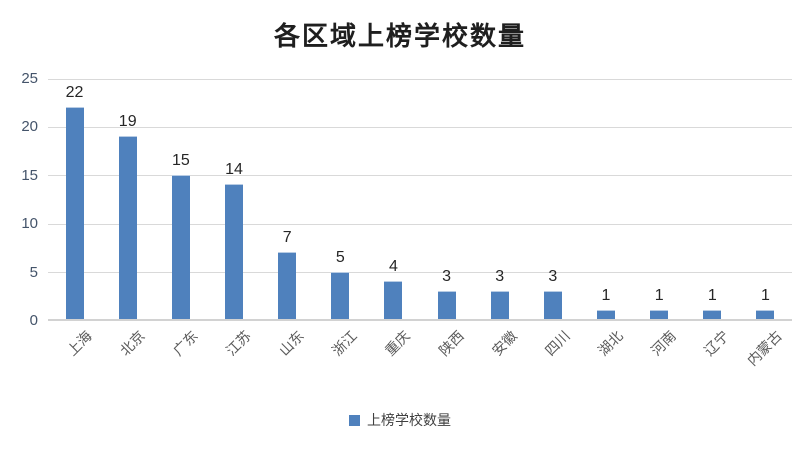  Describe the element at coordinates (664, 344) in the screenshot. I see `x-axis-tick-label-河南: 河南` at that location.